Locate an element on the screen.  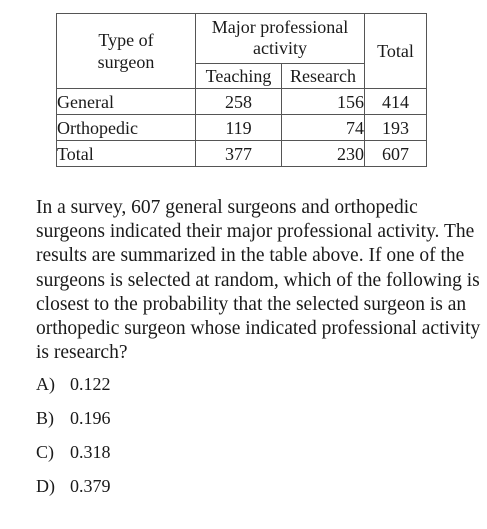
answer-choice-d: D) 0.379 is located at coordinates (73, 492).